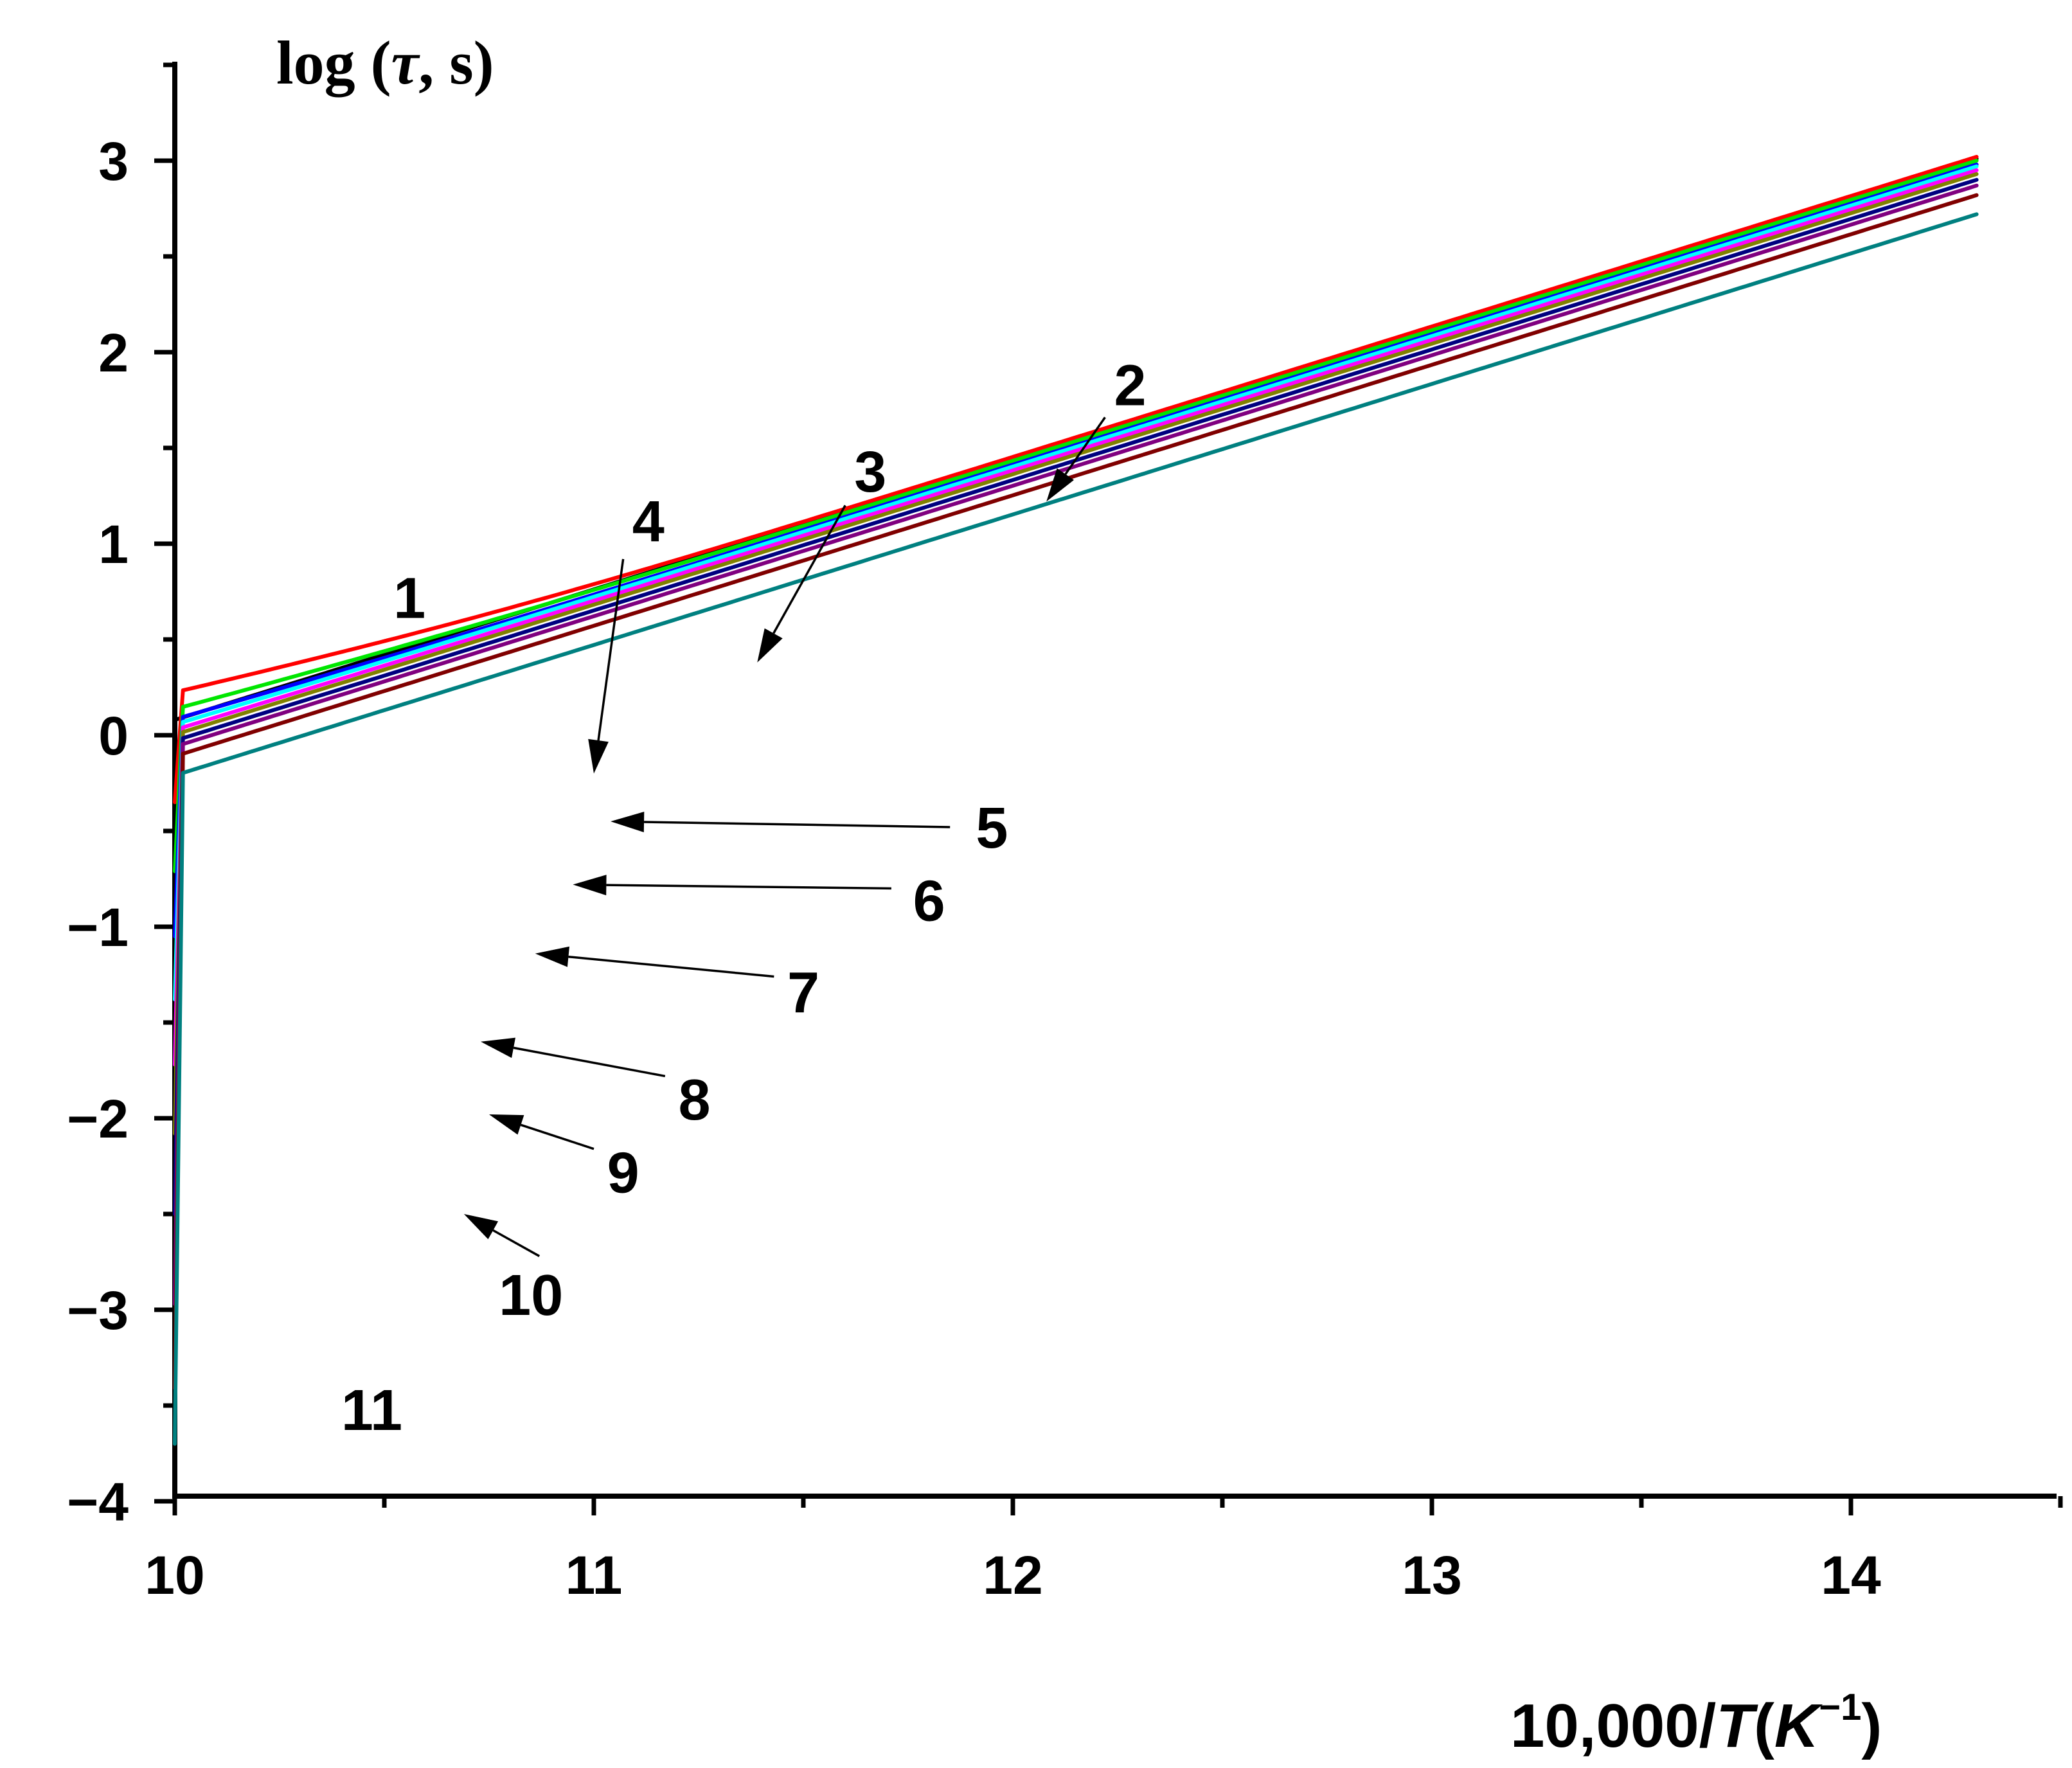  What do you see at coordinates (992, 828) in the screenshot?
I see `curve-label-5: 5` at bounding box center [992, 828].